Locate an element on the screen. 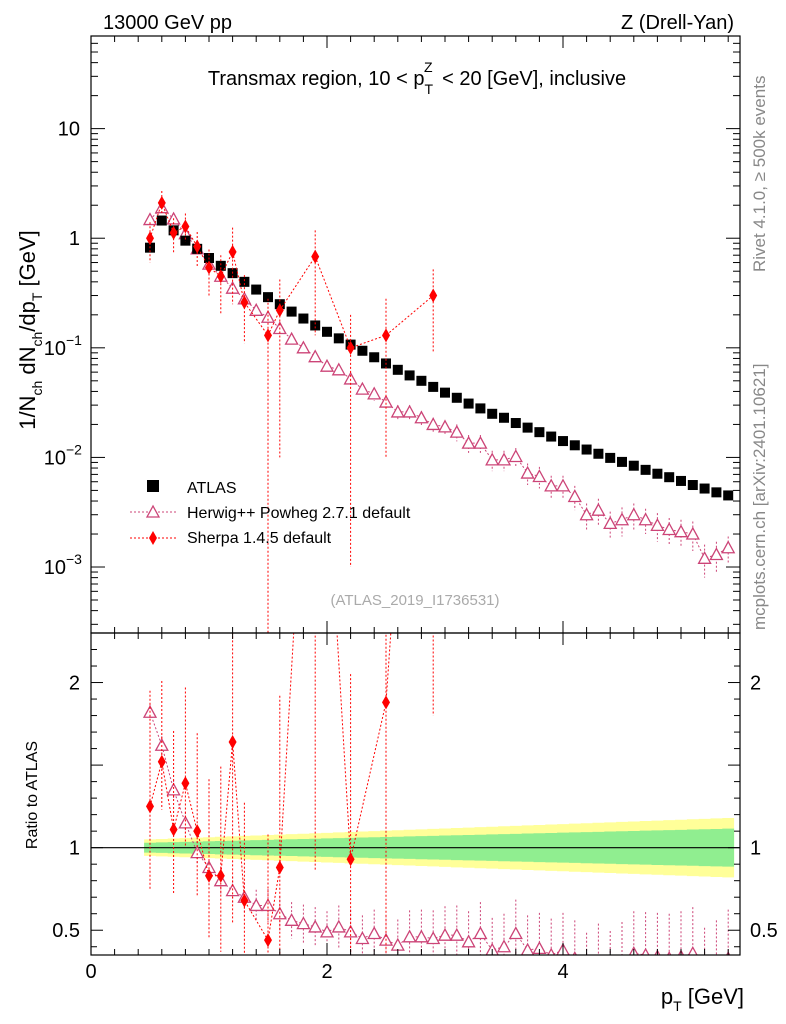  legend-marker-herwig is located at coordinates (153, 511).